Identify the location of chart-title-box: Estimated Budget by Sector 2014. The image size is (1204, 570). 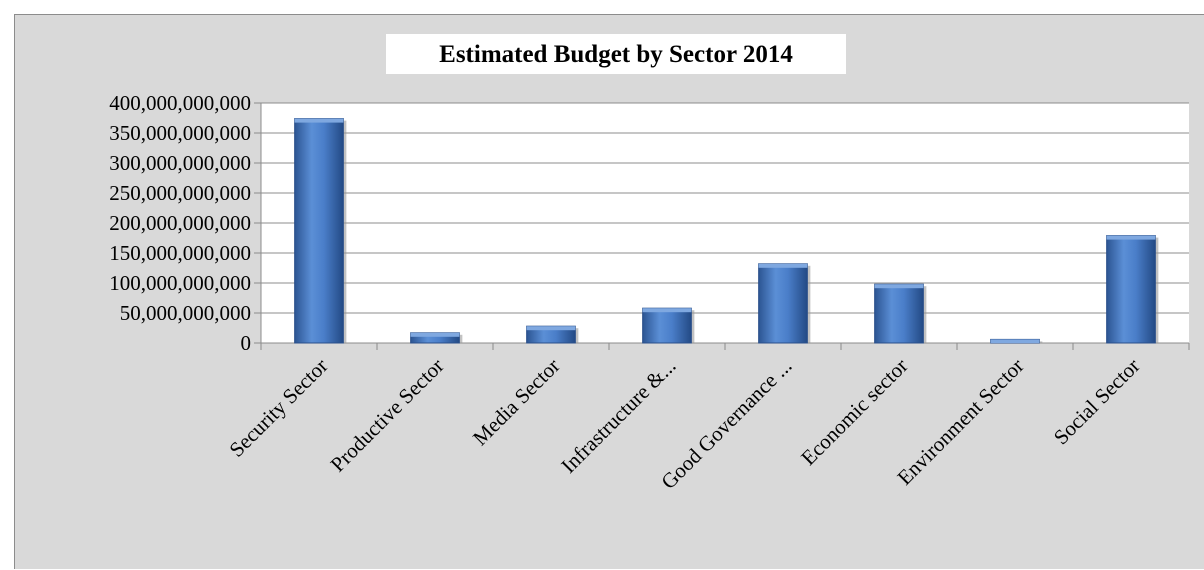
(616, 54).